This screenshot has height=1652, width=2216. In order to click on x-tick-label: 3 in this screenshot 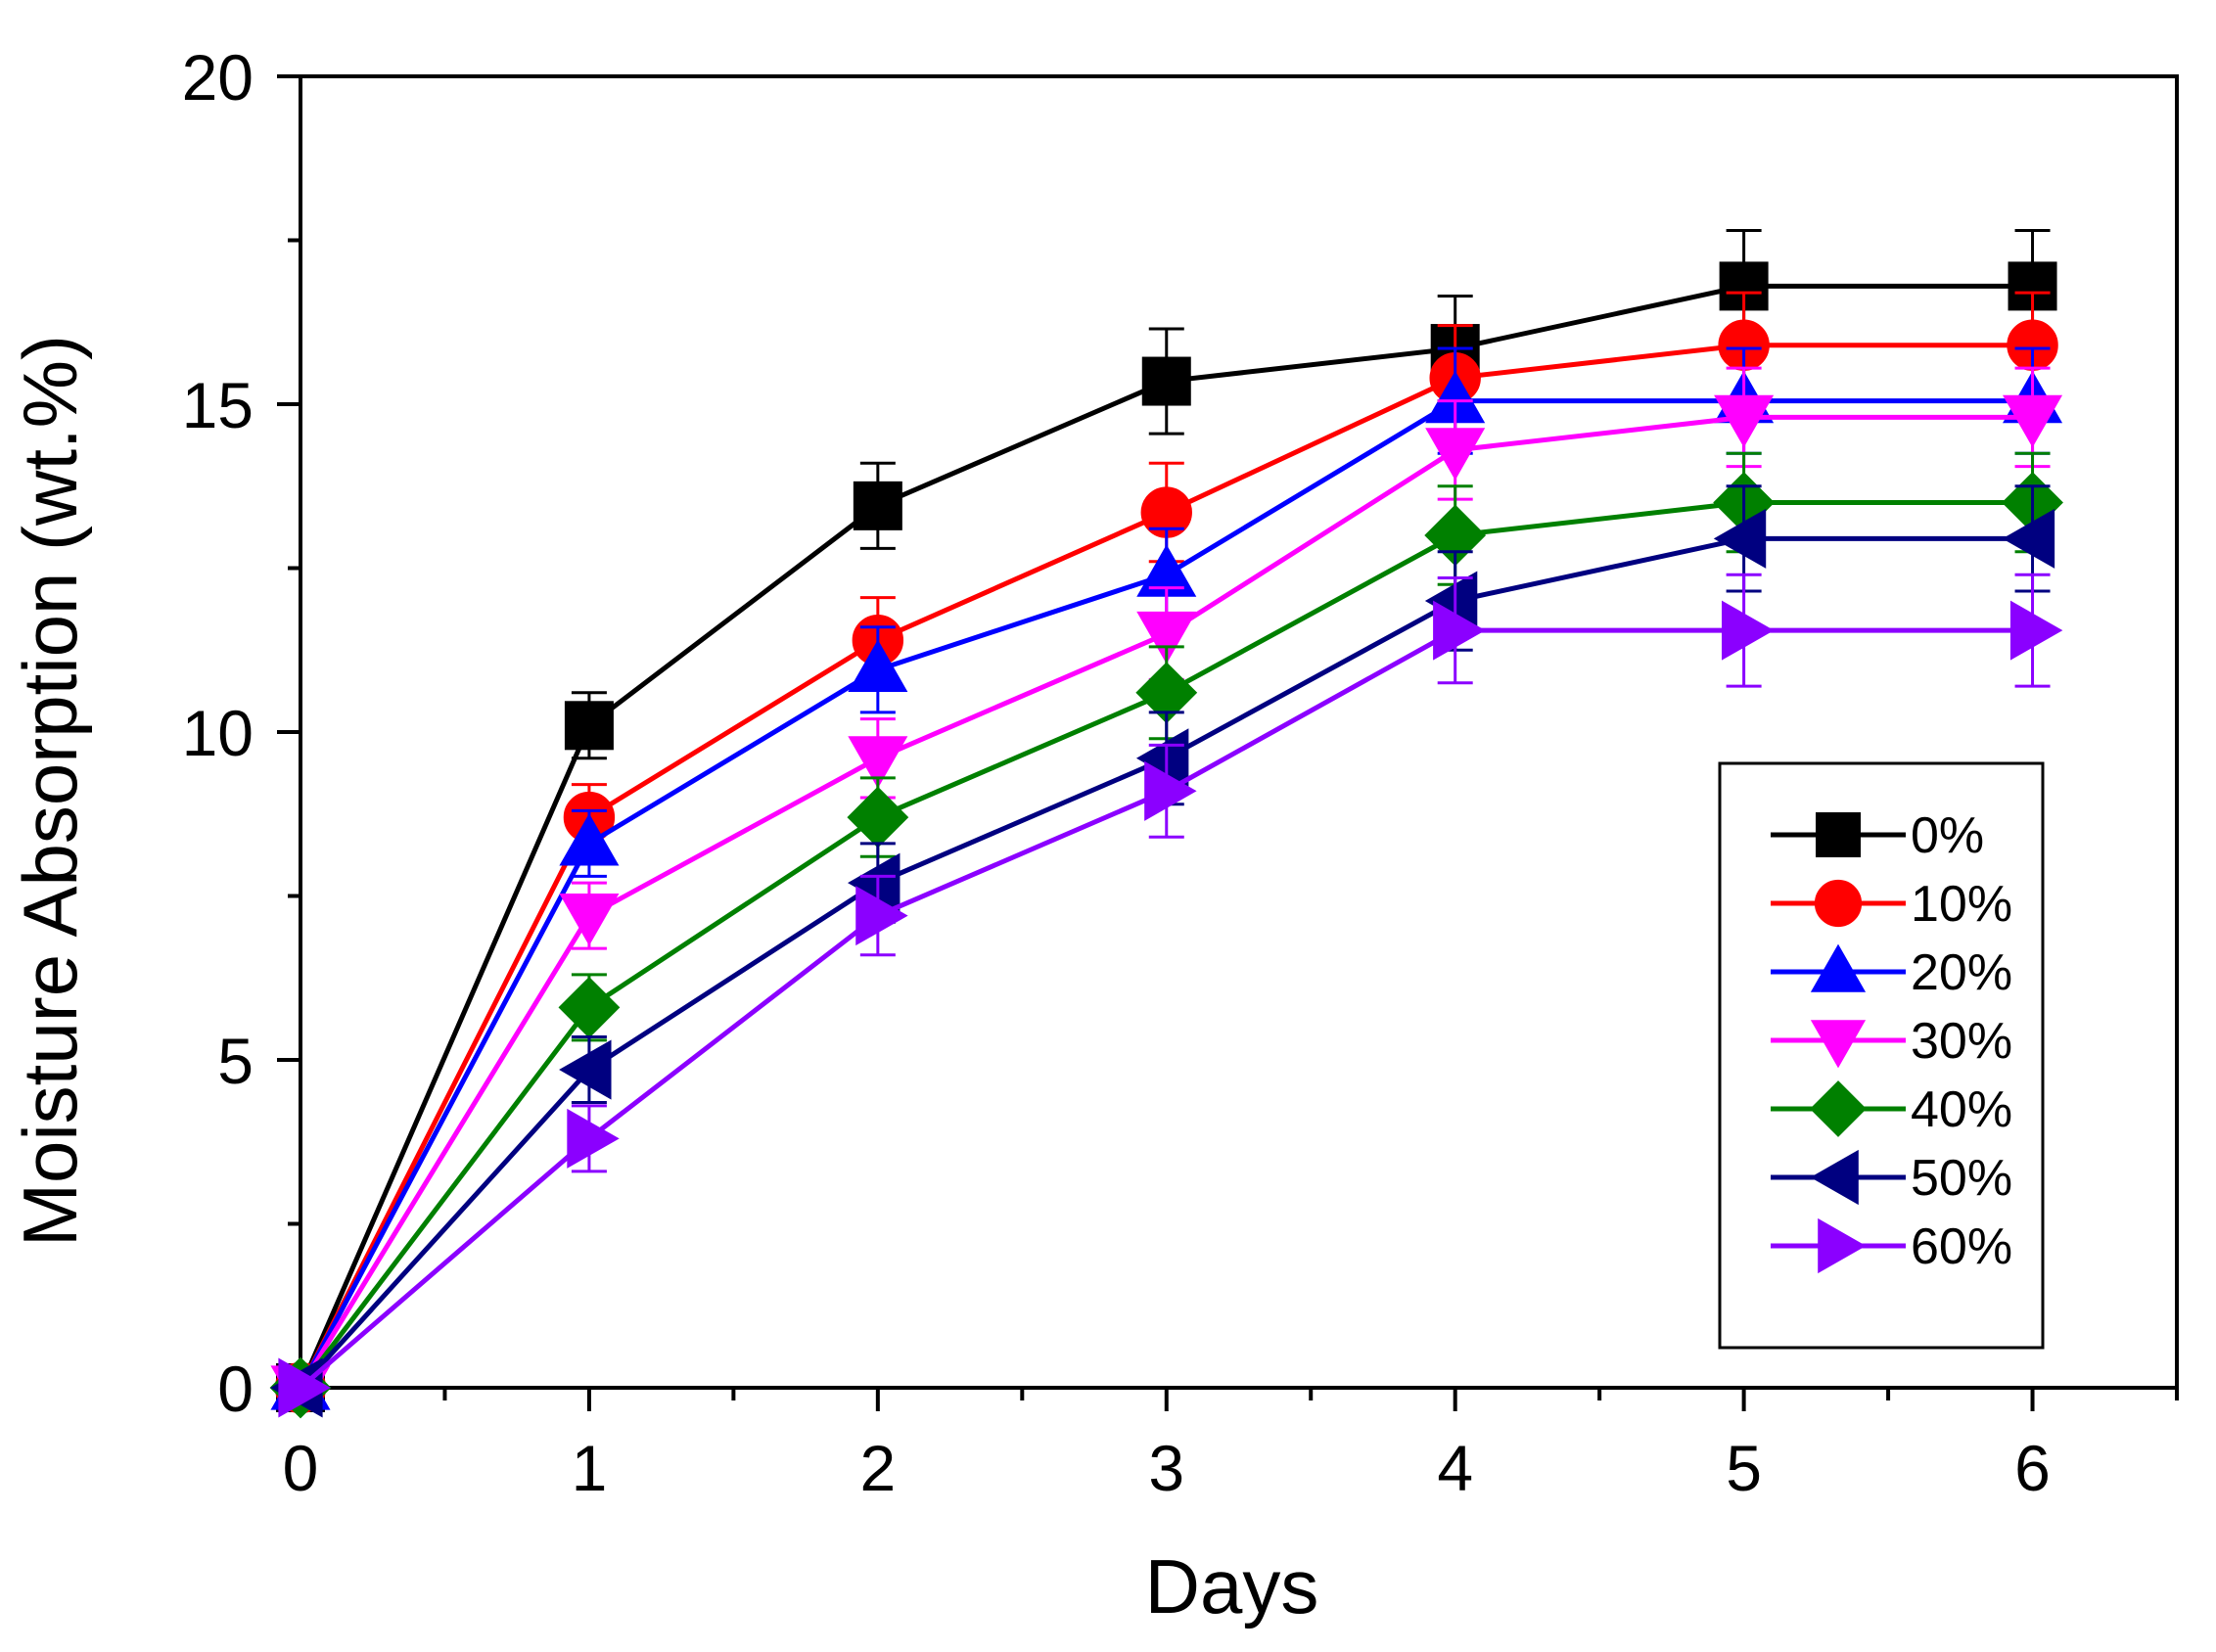, I will do `click(1166, 1468)`.